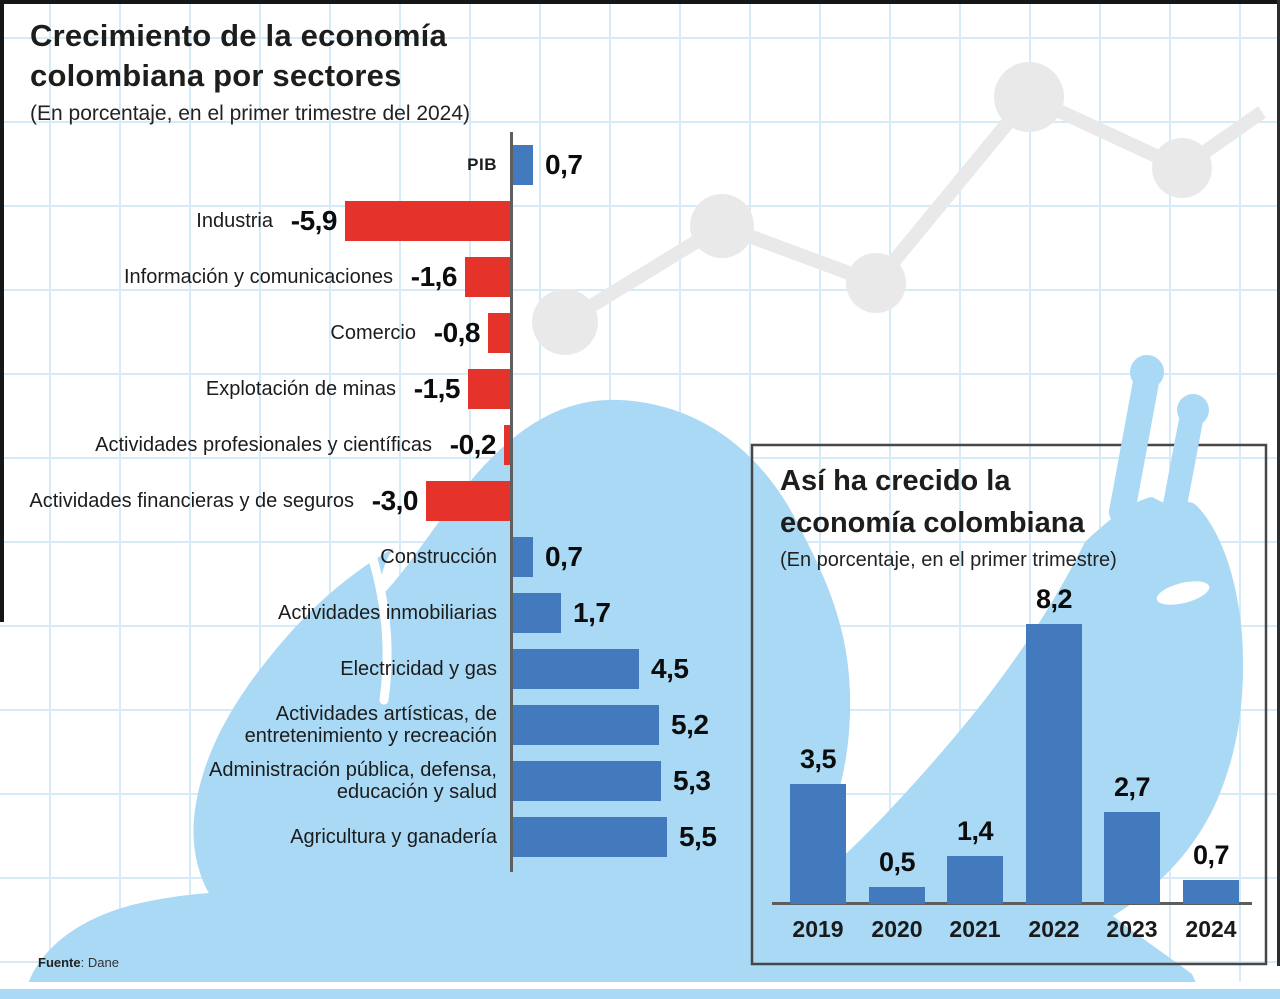  Describe the element at coordinates (238, 35) in the screenshot. I see `page-title-line1: Crecimiento de la economía` at that location.